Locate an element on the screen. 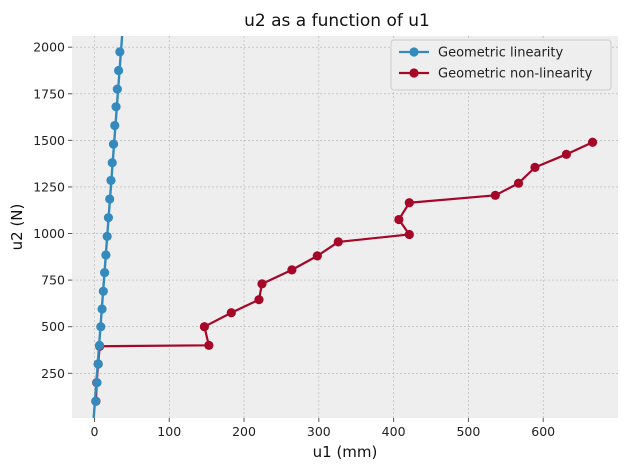 The height and width of the screenshot is (470, 626). chart-title: u2 as a function of u1 is located at coordinates (337, 21).